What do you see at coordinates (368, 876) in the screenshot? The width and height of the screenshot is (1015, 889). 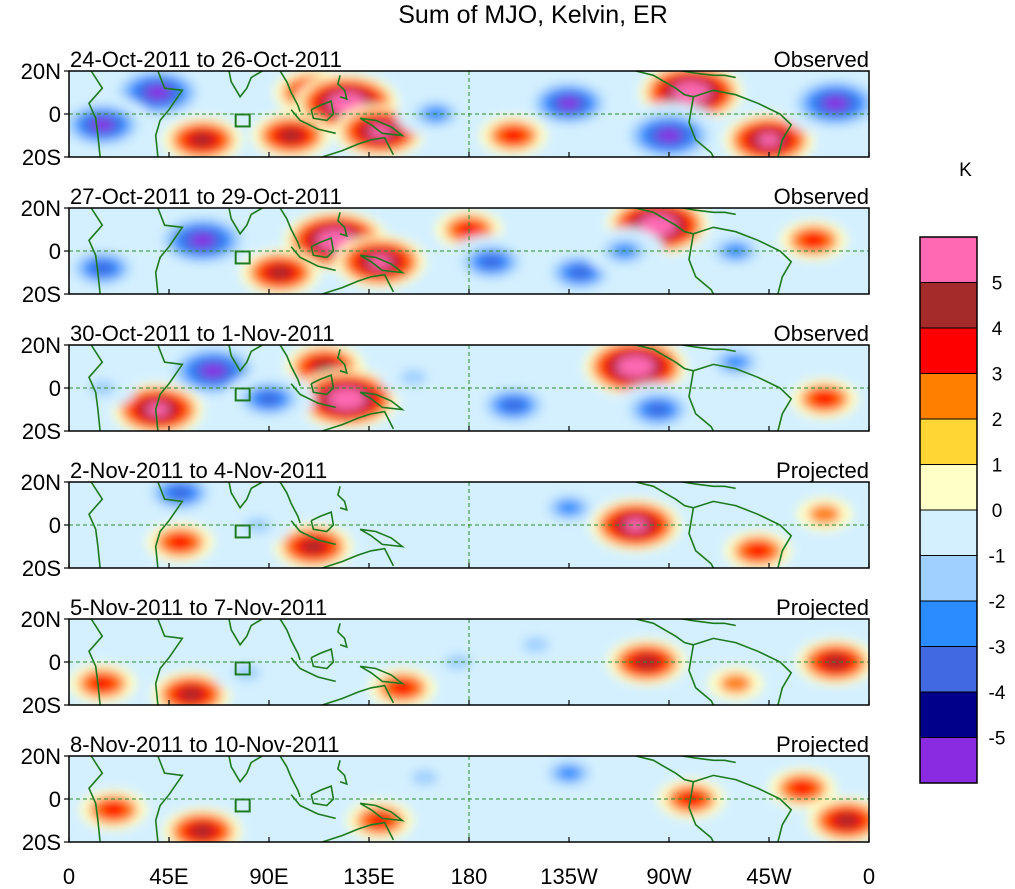 I see `x-tick-label: 135E` at bounding box center [368, 876].